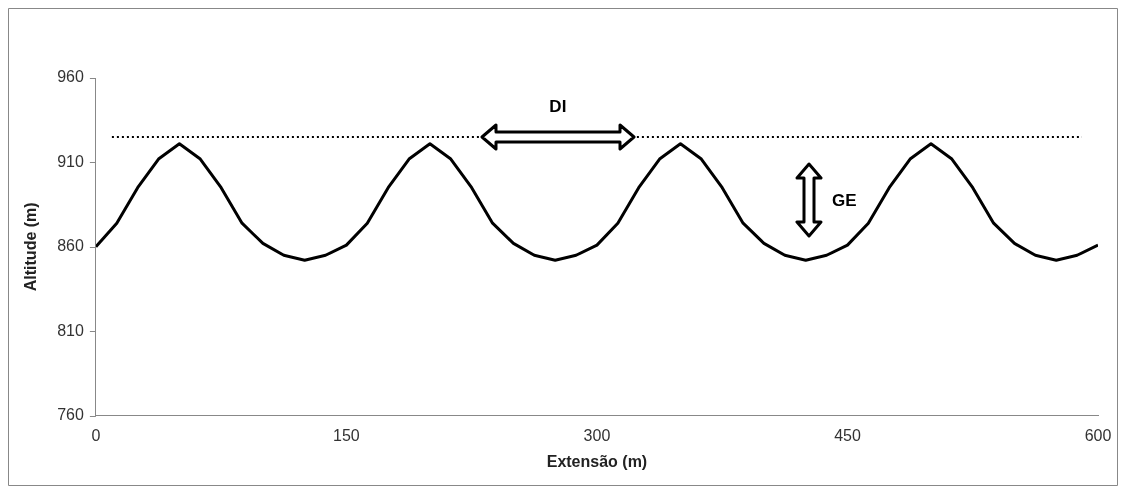 The width and height of the screenshot is (1130, 497). Describe the element at coordinates (597, 435) in the screenshot. I see `x-tick-label: 300` at that location.